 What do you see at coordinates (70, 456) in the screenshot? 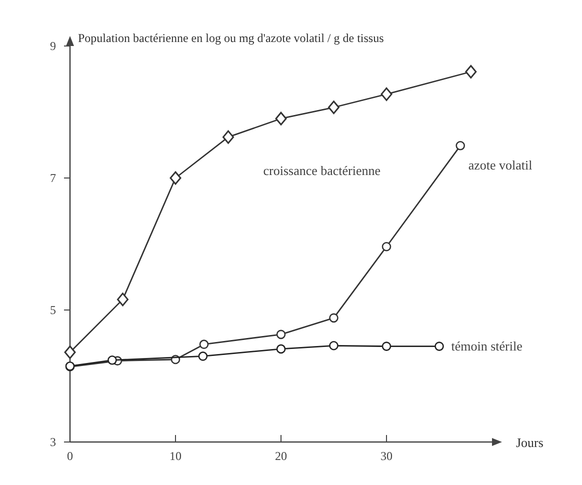
I see `x-tick-label: 0` at bounding box center [70, 456].